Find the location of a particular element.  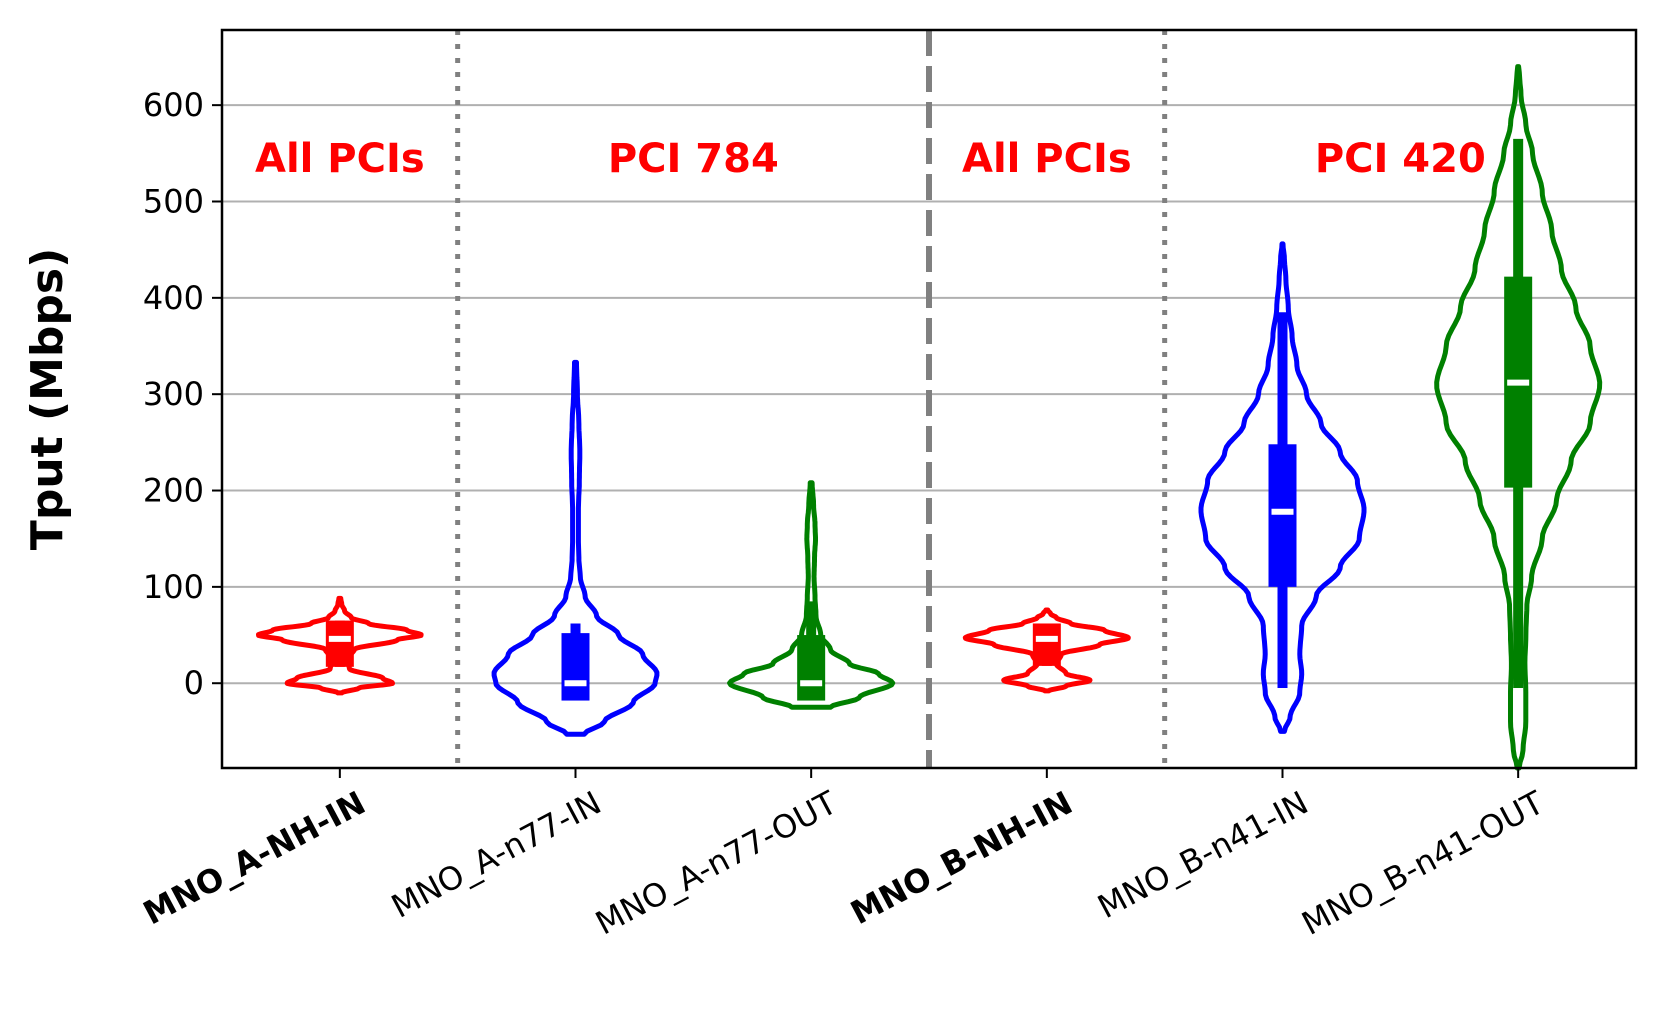

group-label-4: PCI 420 is located at coordinates (1400, 159).